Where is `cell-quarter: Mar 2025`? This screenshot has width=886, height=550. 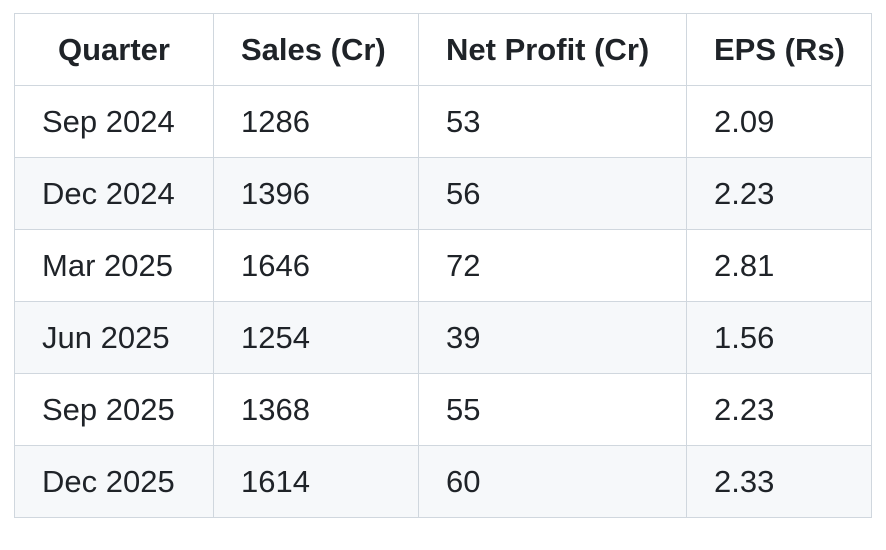 cell-quarter: Mar 2025 is located at coordinates (114, 265).